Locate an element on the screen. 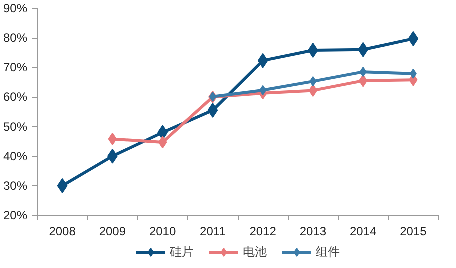  y-tick-label: 90% is located at coordinates (15, 9).